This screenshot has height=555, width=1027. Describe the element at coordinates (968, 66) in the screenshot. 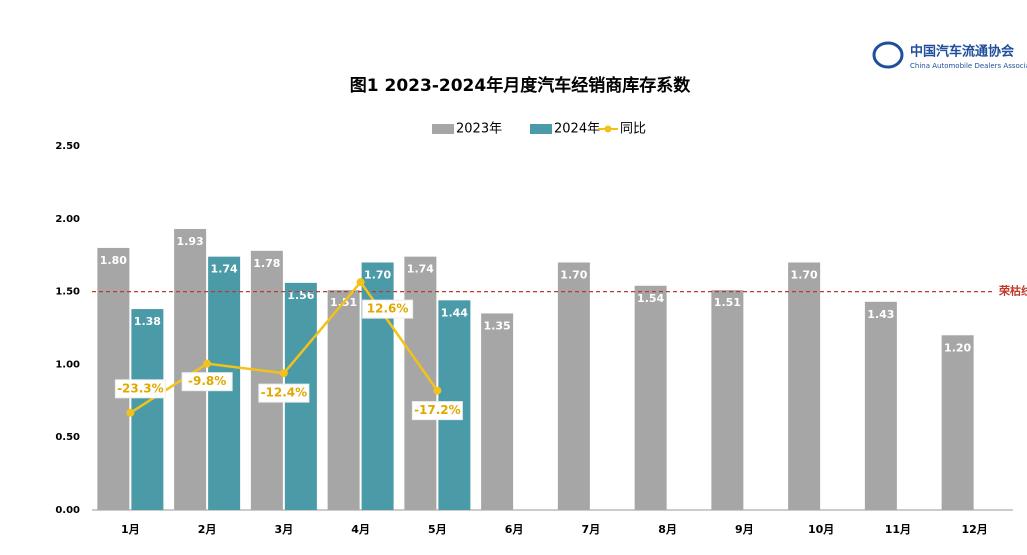

I see `brand-english: China Automobile Dealers Association` at that location.